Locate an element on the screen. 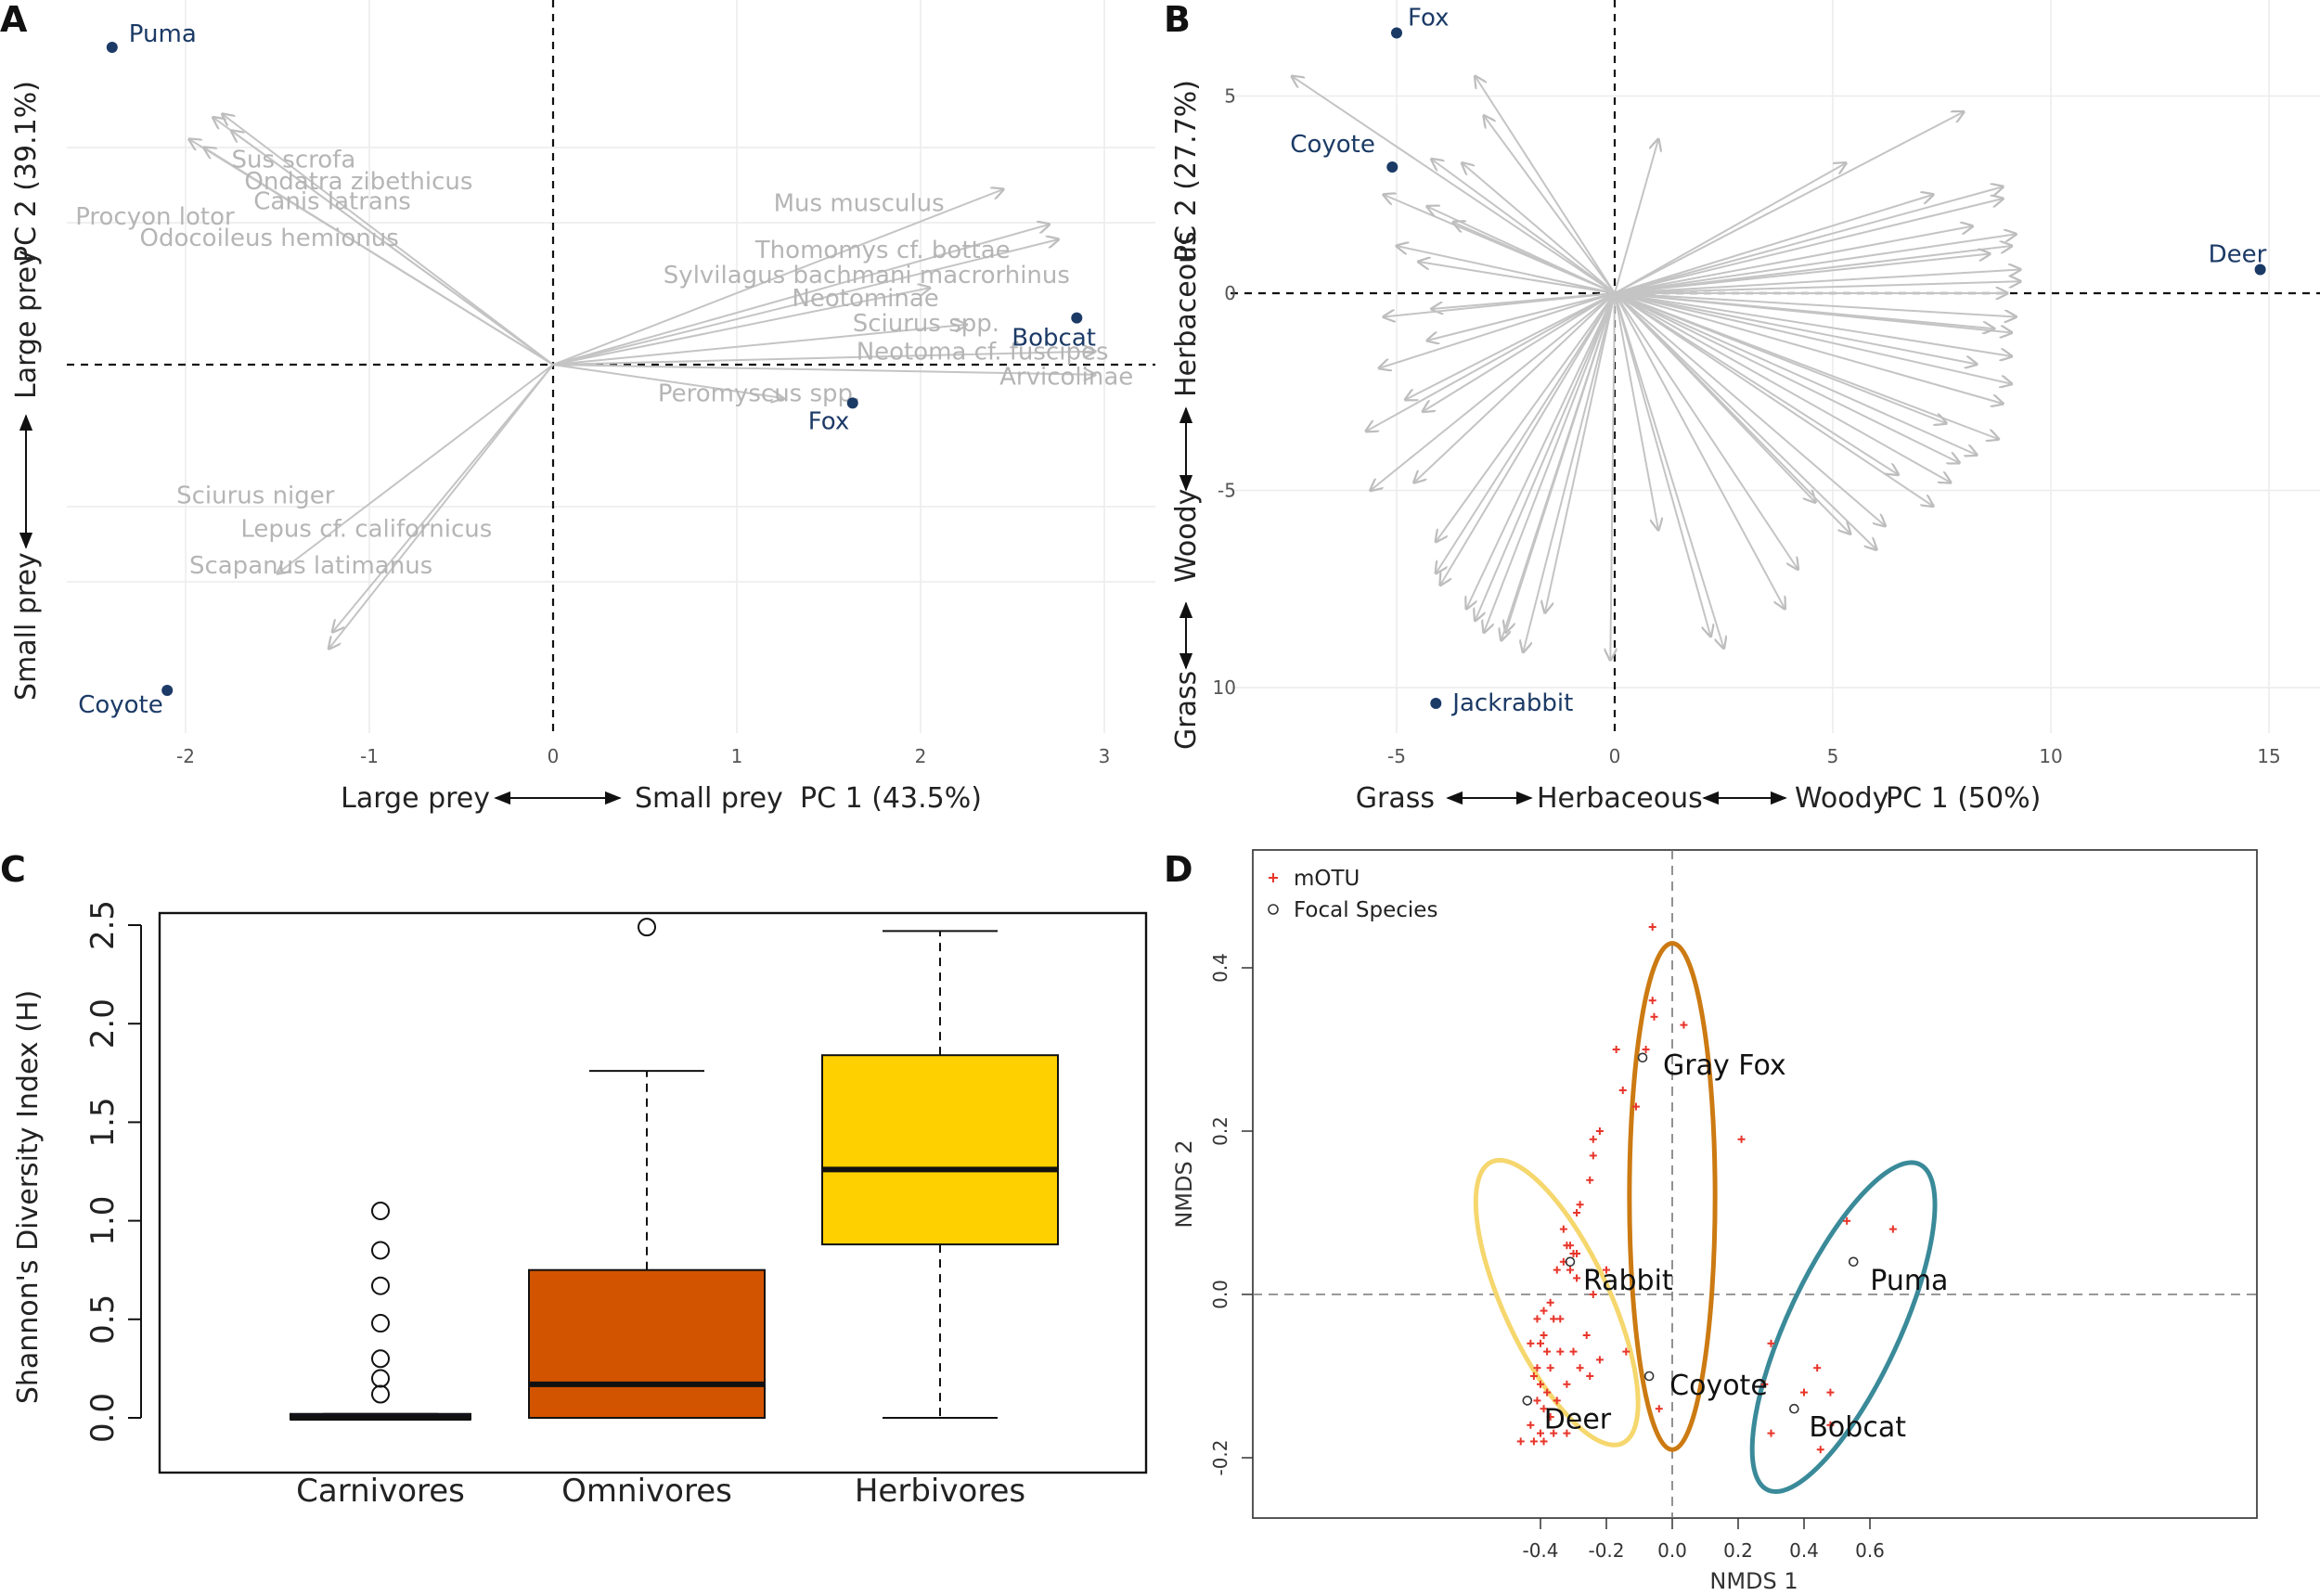  x-tick-label: 1 is located at coordinates (737, 756).